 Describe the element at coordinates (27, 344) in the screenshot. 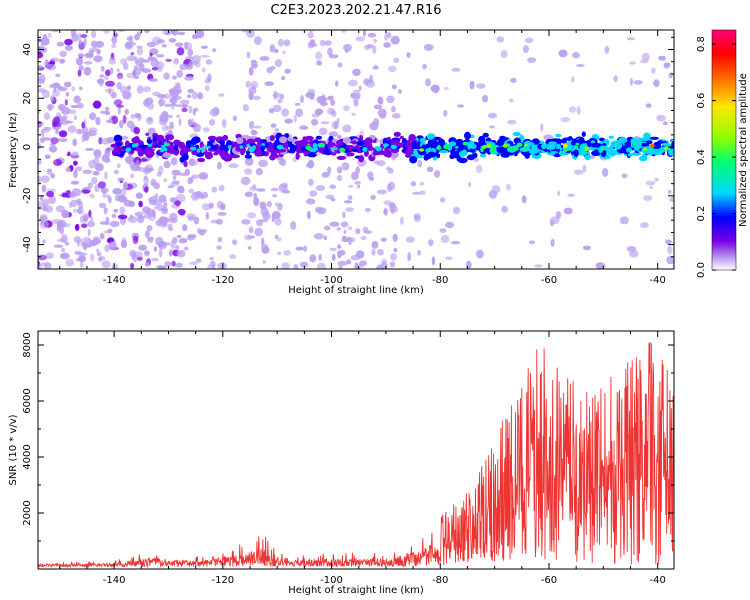

I see `y-tick-label: 8000` at that location.